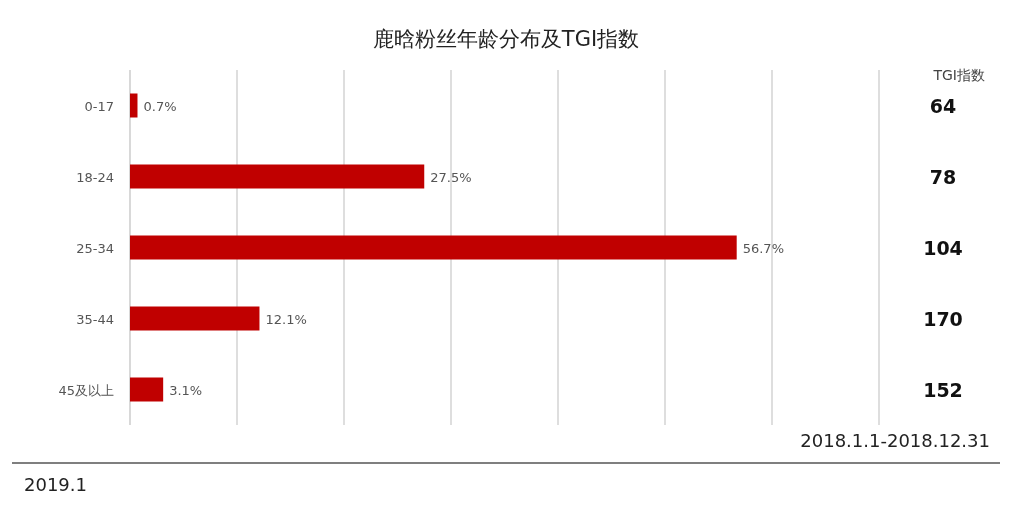  What do you see at coordinates (99, 106) in the screenshot?
I see `y-tick-label: 0-17` at bounding box center [99, 106].